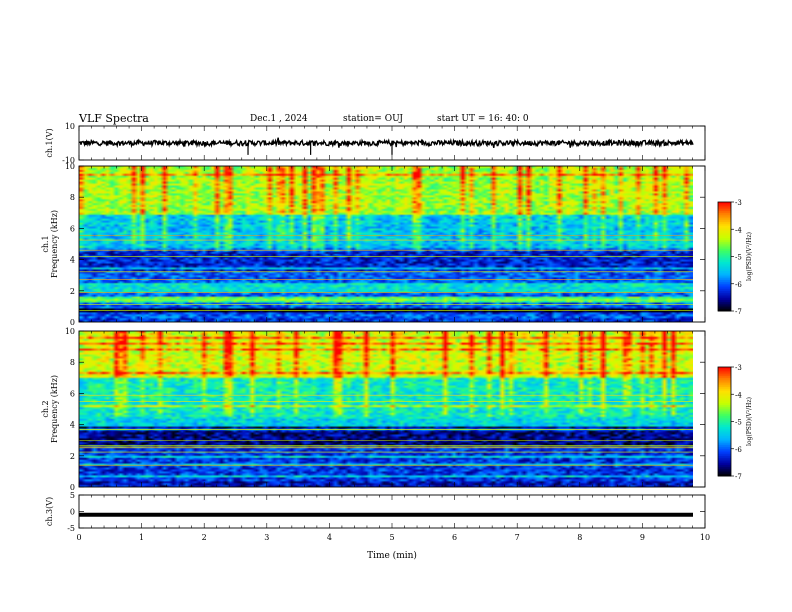  What do you see at coordinates (279, 119) in the screenshot?
I see `date-label: Dec.1 , 2024` at bounding box center [279, 119].